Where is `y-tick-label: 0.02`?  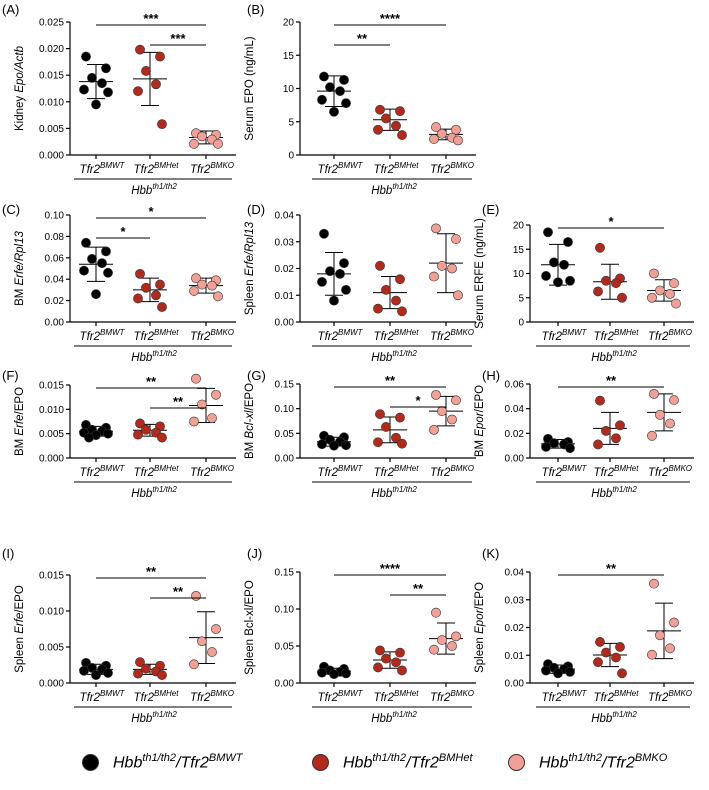
y-tick-label: 0.02 is located at coordinates (55, 301).